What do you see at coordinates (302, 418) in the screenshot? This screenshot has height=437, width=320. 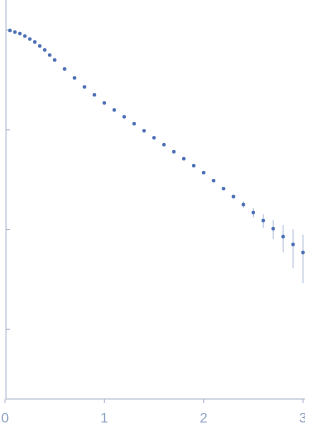 I see `x-tick-label: 3` at bounding box center [302, 418].